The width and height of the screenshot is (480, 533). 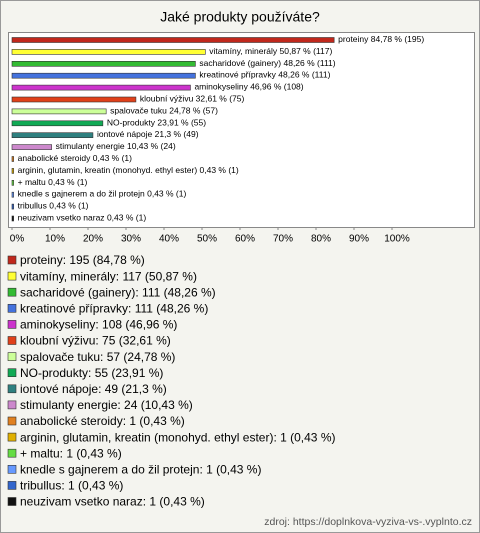 I want to click on bar-label: vitamíny, minerály 50,87 % (117), so click(x=270, y=51).